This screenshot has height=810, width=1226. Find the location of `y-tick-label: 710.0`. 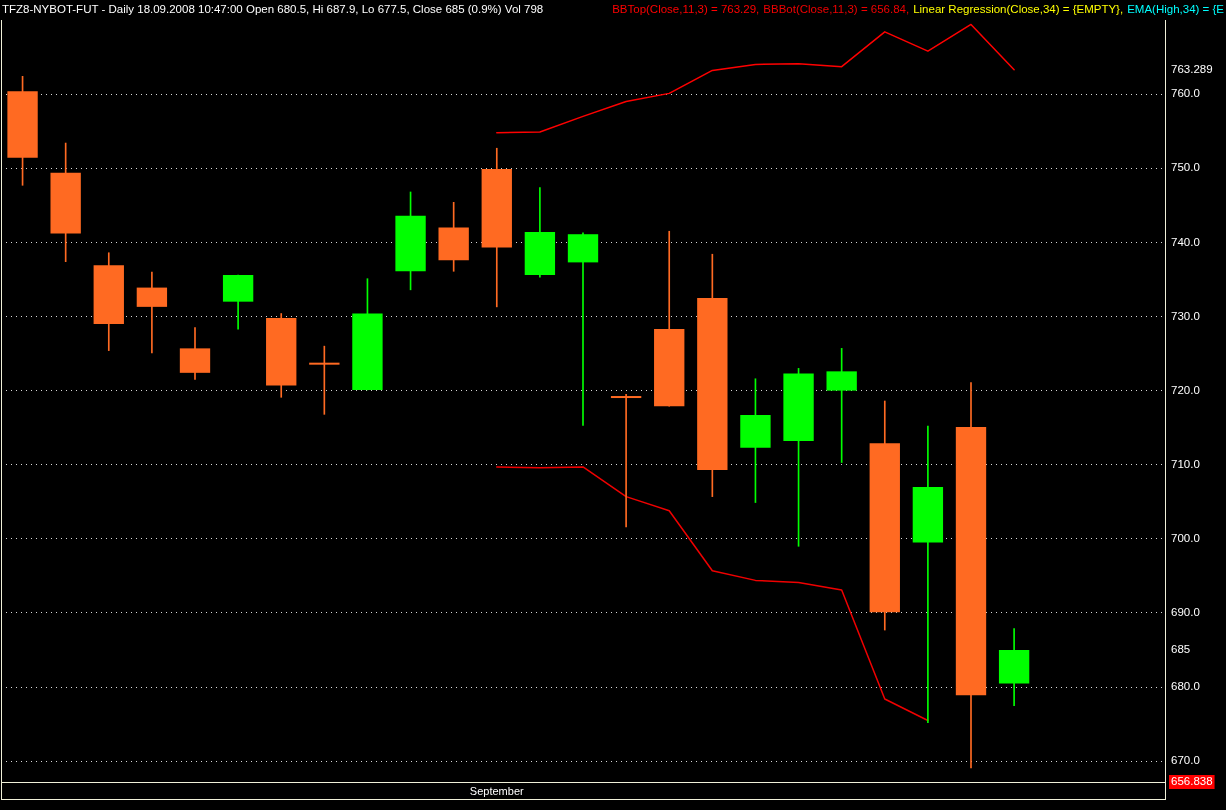

y-tick-label: 710.0 is located at coordinates (1185, 463).